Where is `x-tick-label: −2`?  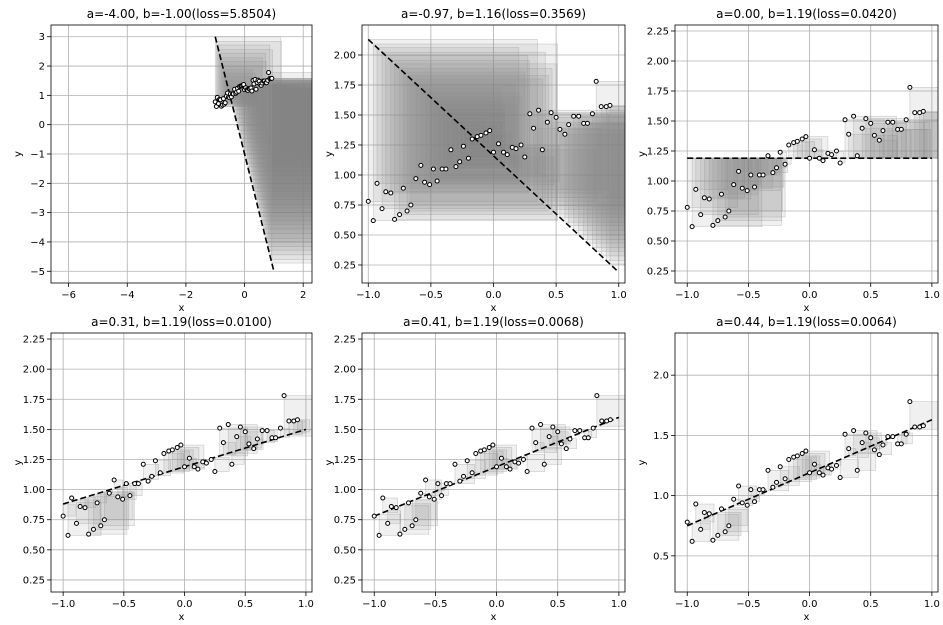
x-tick-label: −2 is located at coordinates (186, 295).